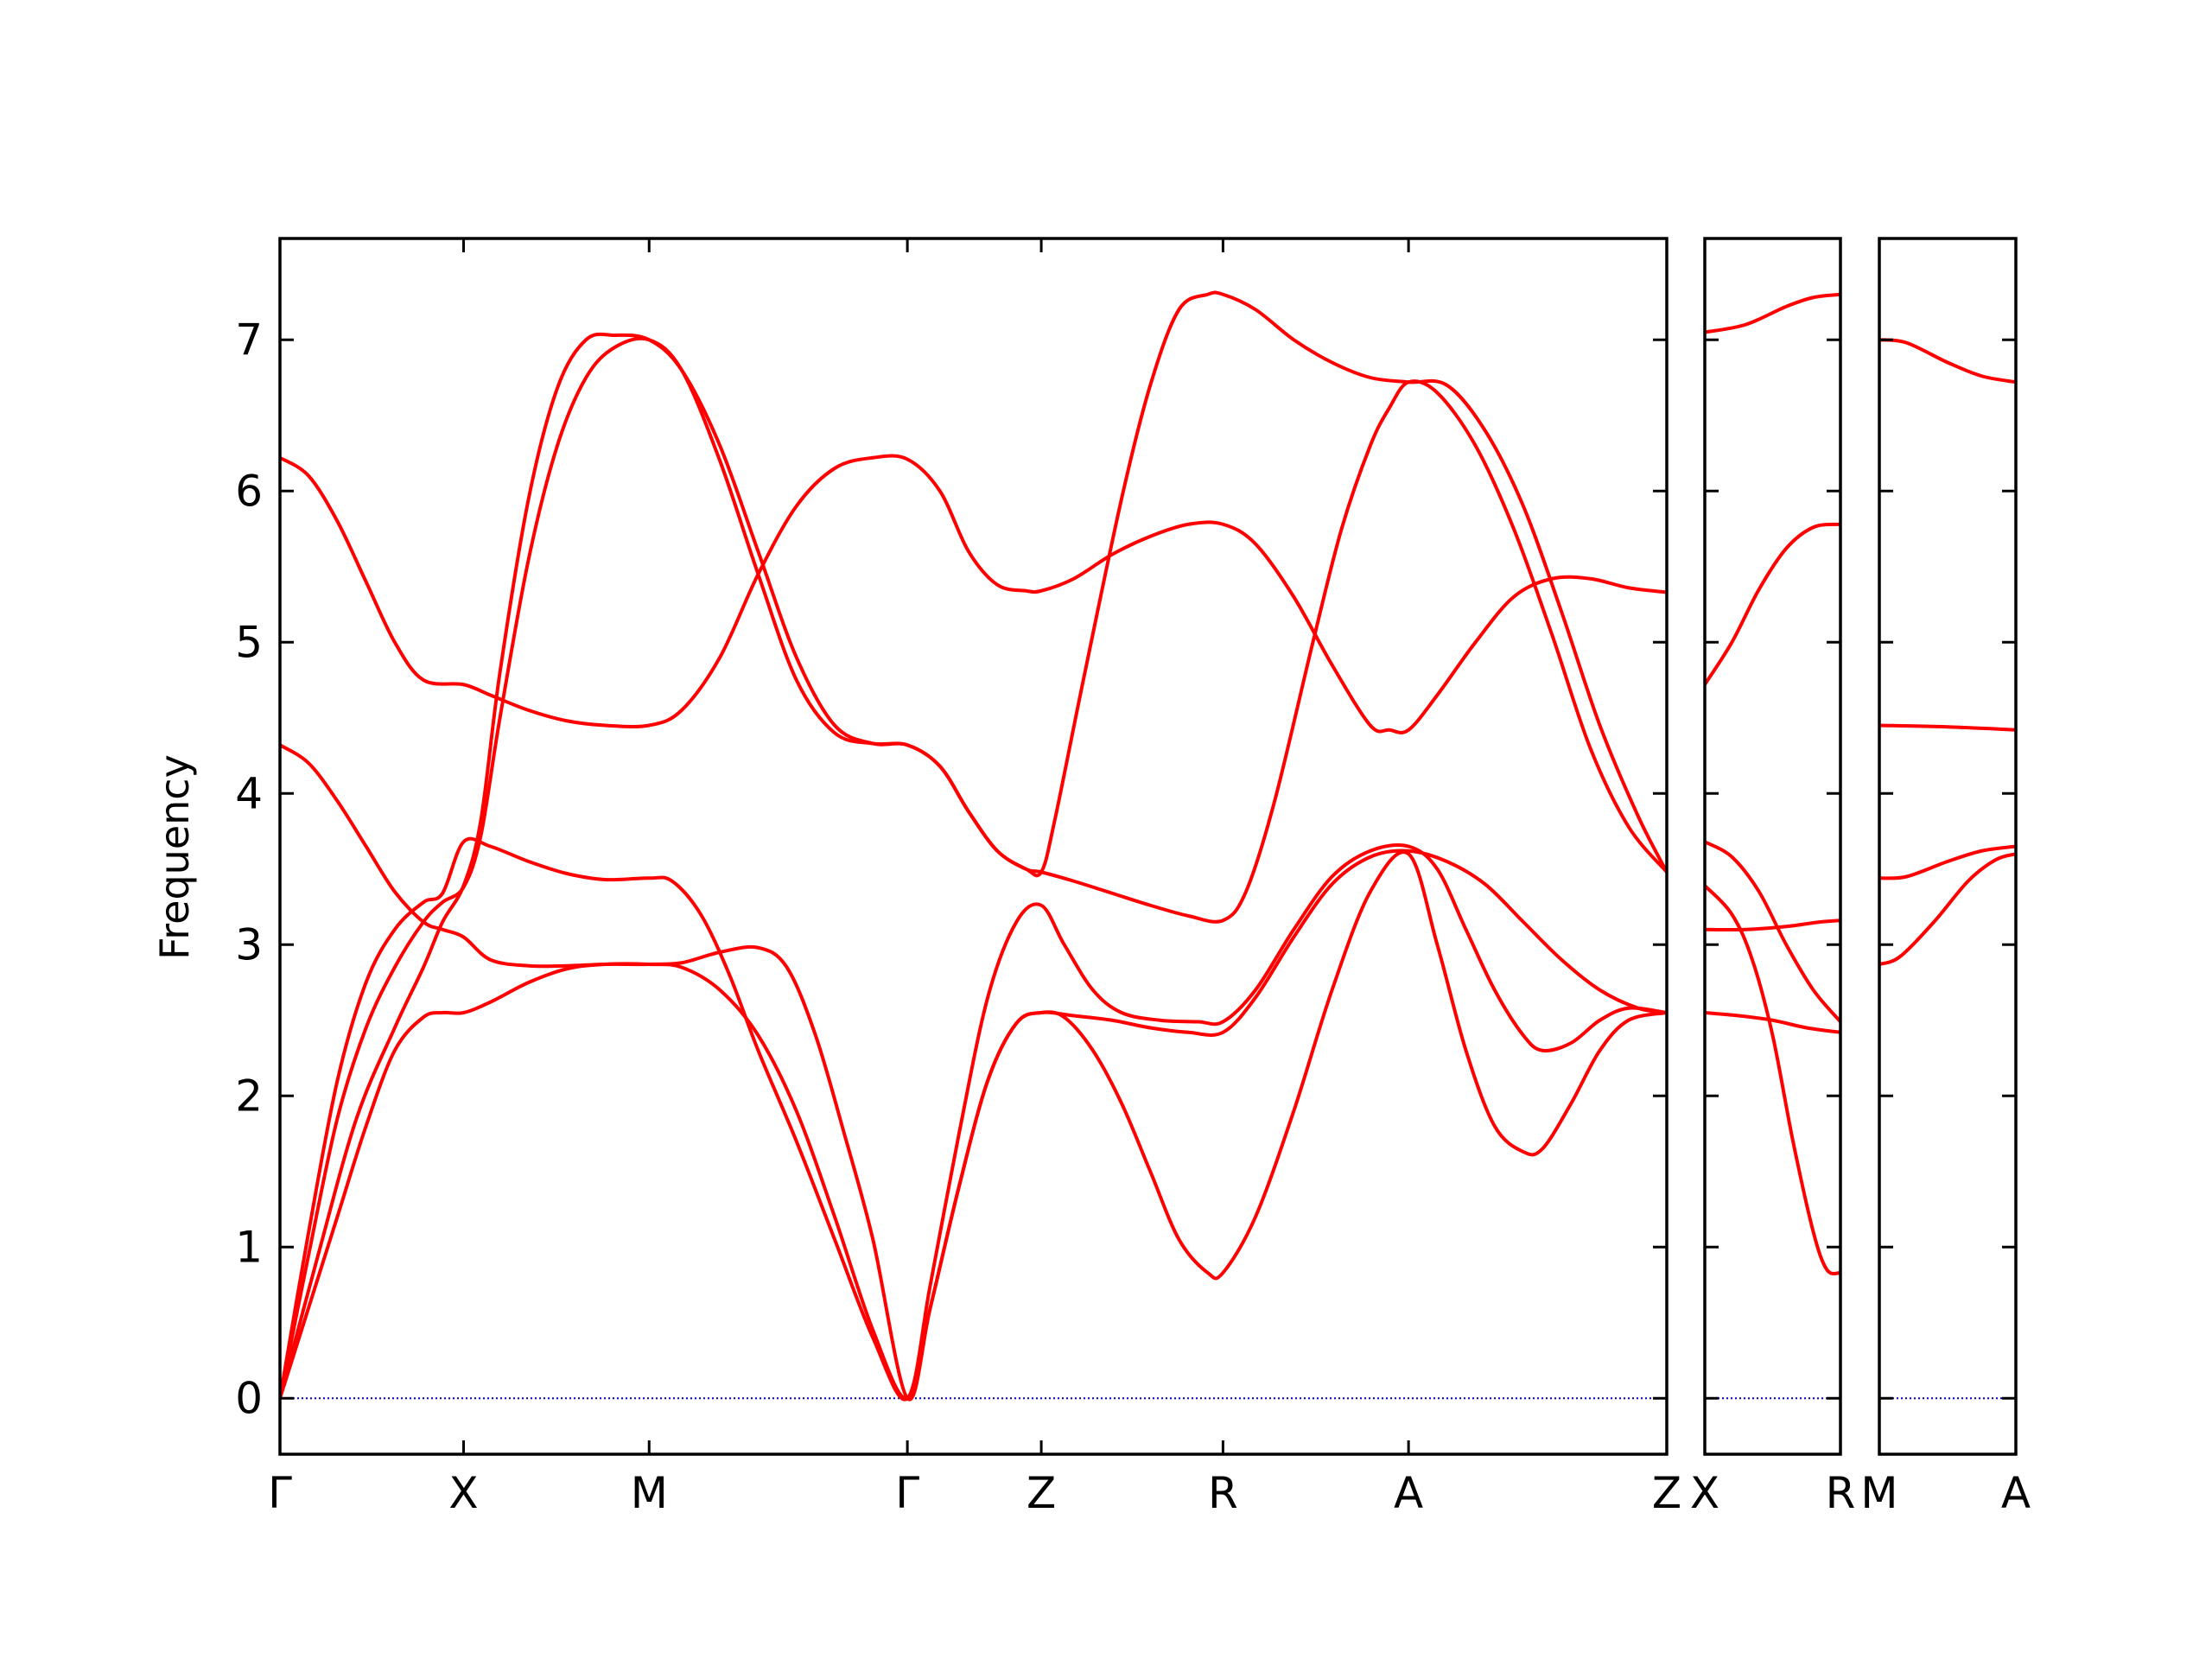 This screenshot has height=1659, width=2212. What do you see at coordinates (249, 642) in the screenshot?
I see `y-tick-label: 5` at bounding box center [249, 642].